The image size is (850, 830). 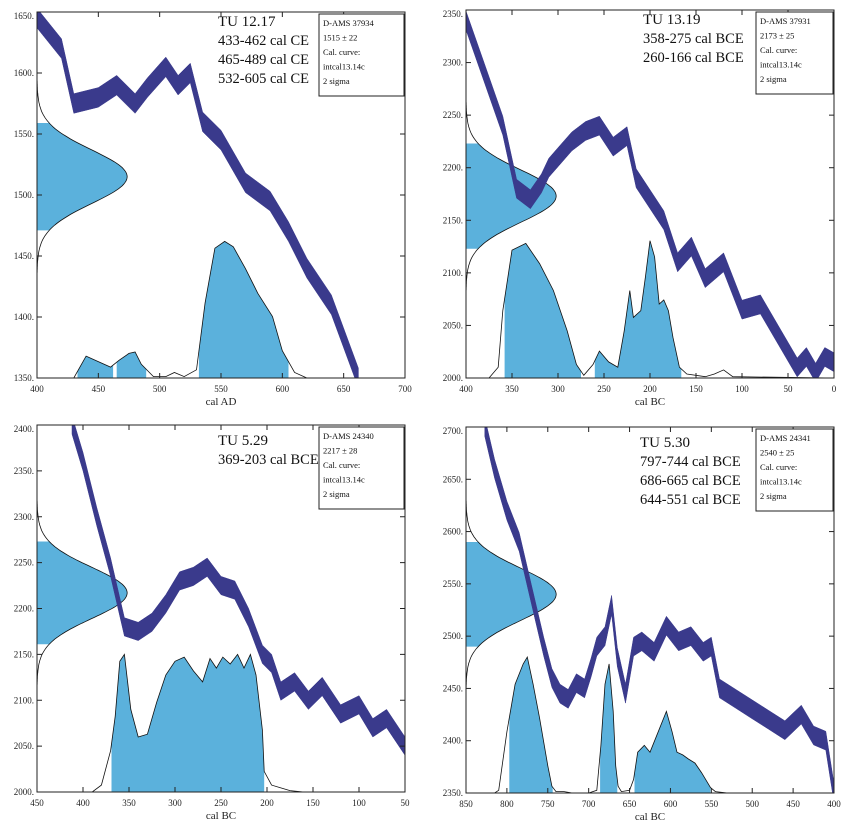 I want to click on calibrated-range: 644-551 cal BCE, so click(x=690, y=500).